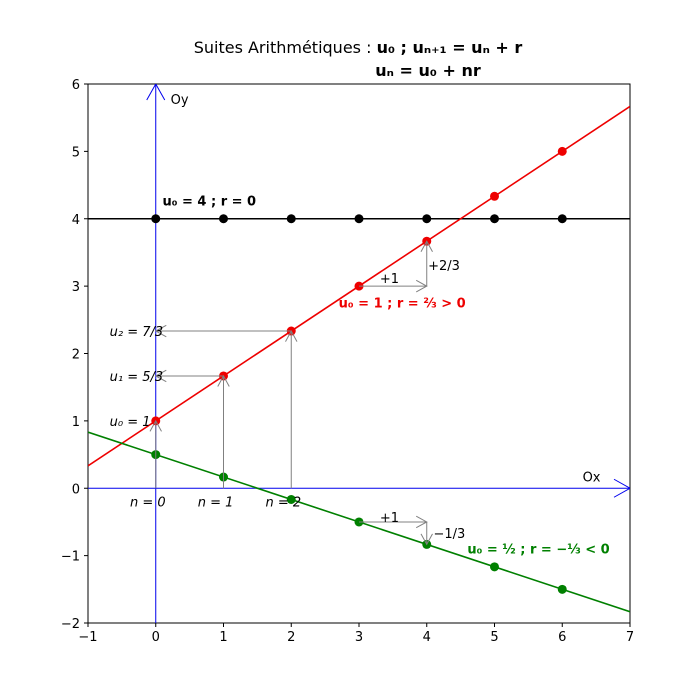  What do you see at coordinates (284, 502) in the screenshot?
I see `n-label-2: n = 2` at bounding box center [284, 502].